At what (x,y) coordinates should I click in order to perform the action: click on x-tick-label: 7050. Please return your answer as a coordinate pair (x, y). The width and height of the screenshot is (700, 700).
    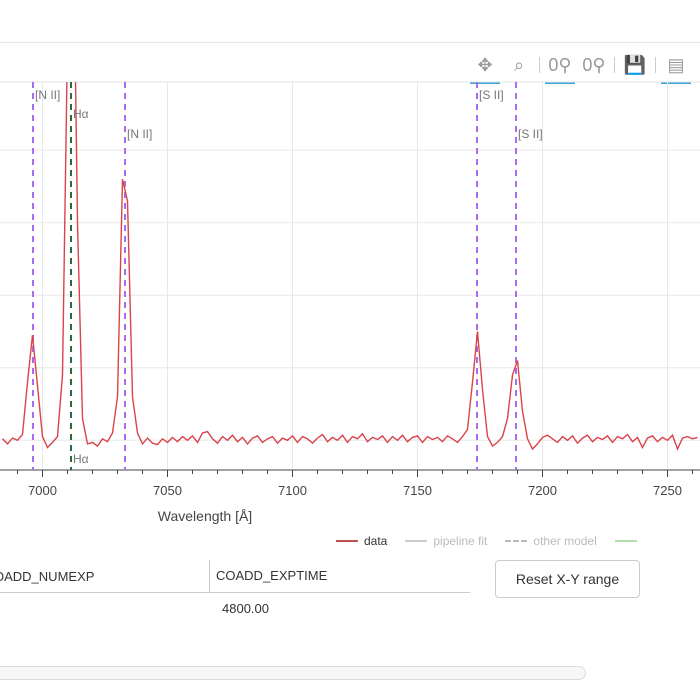
    Looking at the image, I should click on (167, 490).